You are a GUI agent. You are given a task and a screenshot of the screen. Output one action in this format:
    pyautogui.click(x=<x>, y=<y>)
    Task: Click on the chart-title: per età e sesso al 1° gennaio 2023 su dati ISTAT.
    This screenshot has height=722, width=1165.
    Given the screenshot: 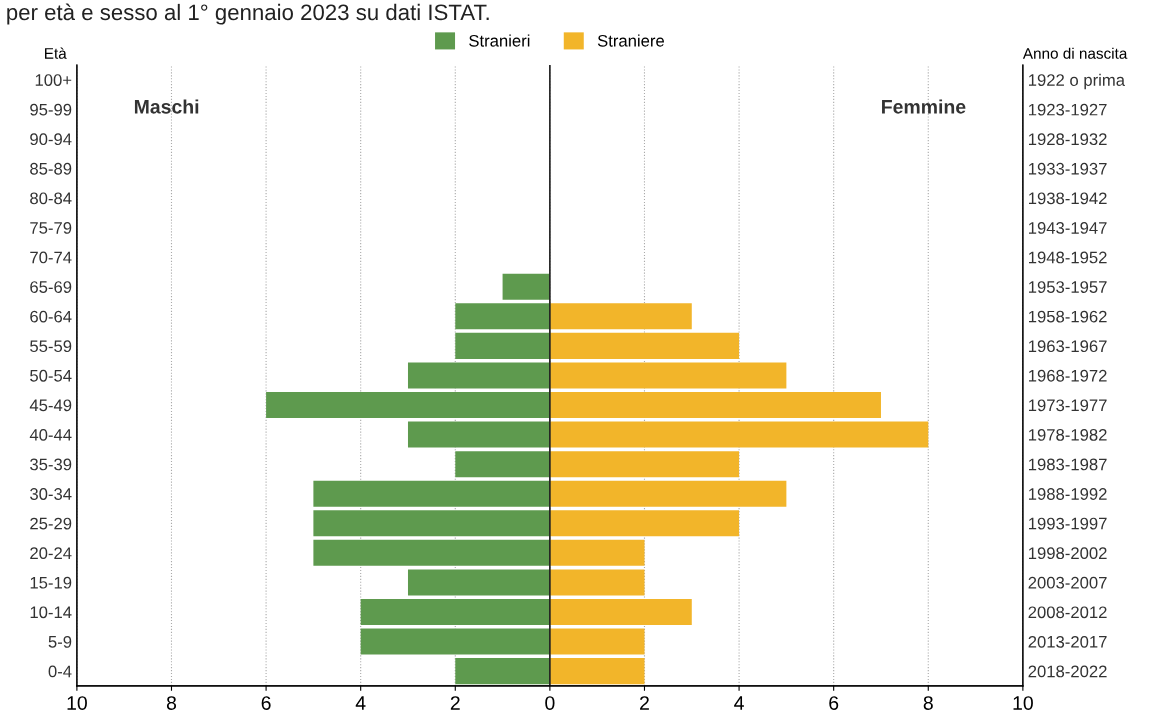 What is the action you would take?
    pyautogui.click(x=248, y=14)
    